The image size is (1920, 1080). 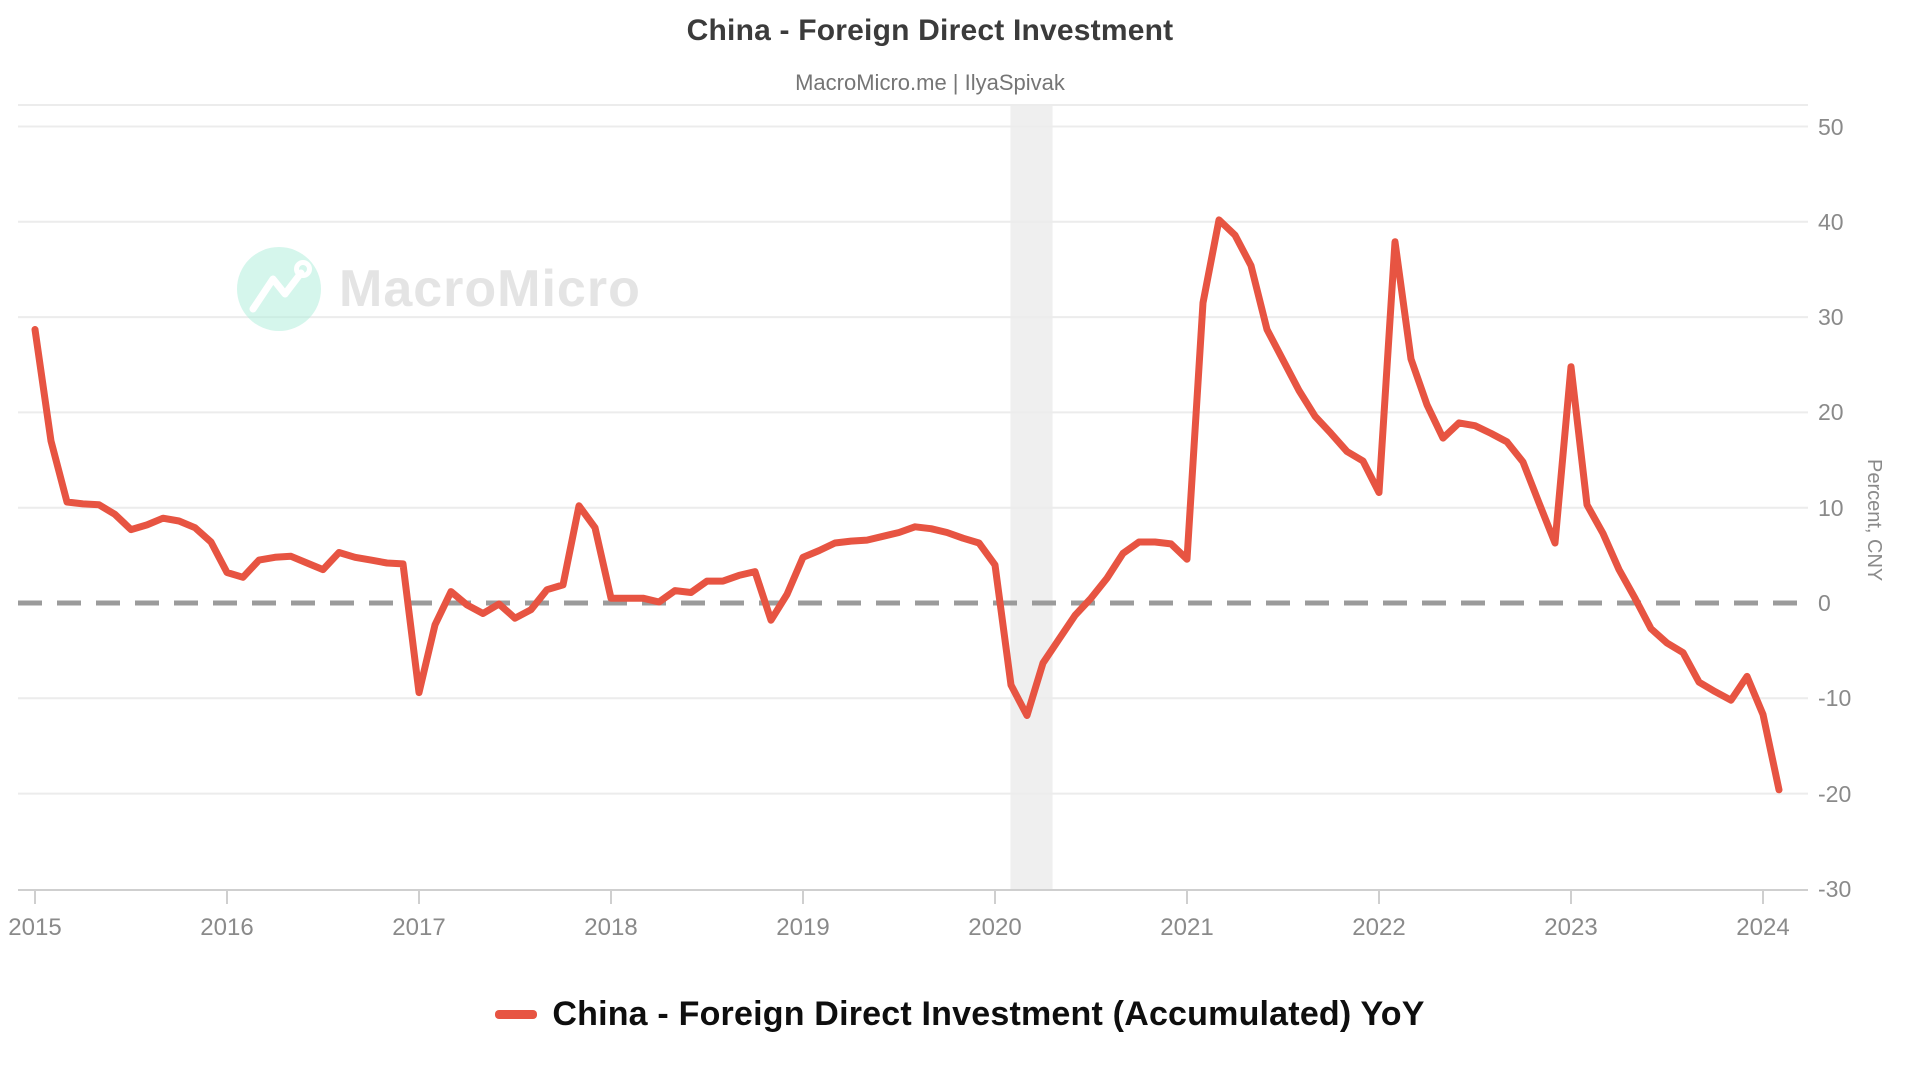 I want to click on recession-band, so click(x=1031, y=497).